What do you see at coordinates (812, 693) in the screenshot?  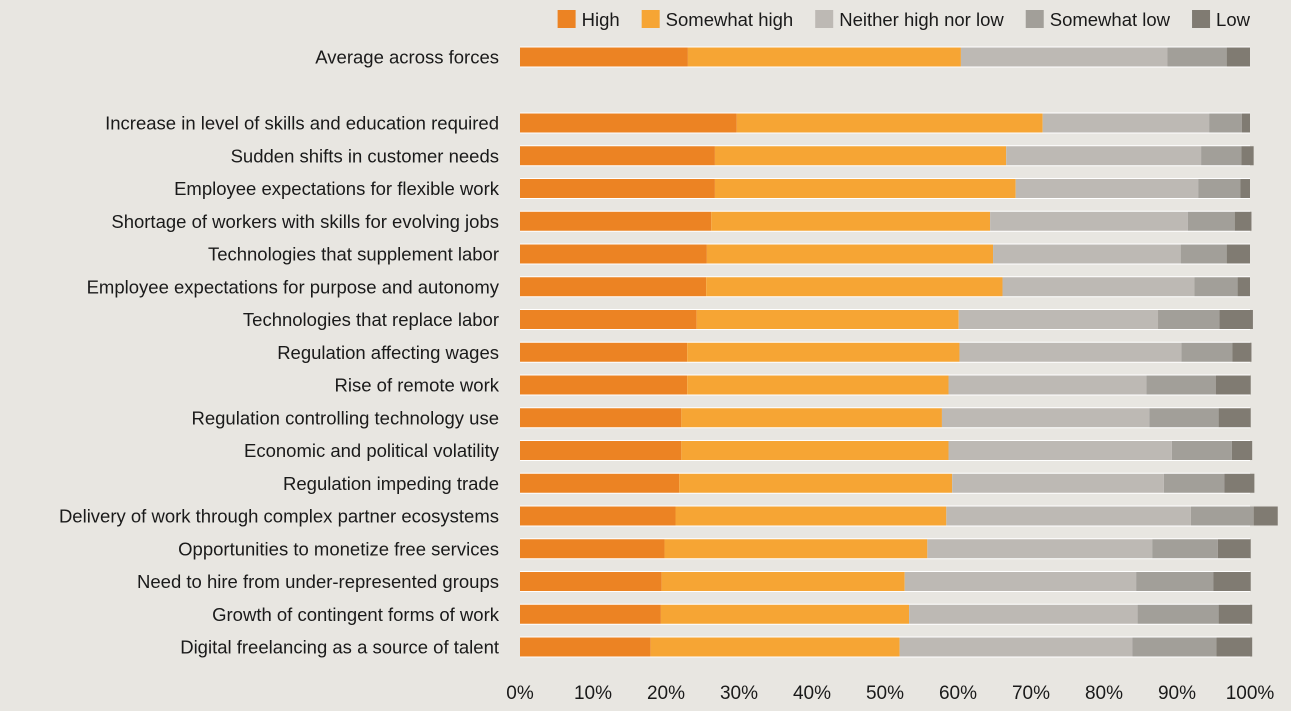 I see `x-tick-label: 40%` at bounding box center [812, 693].